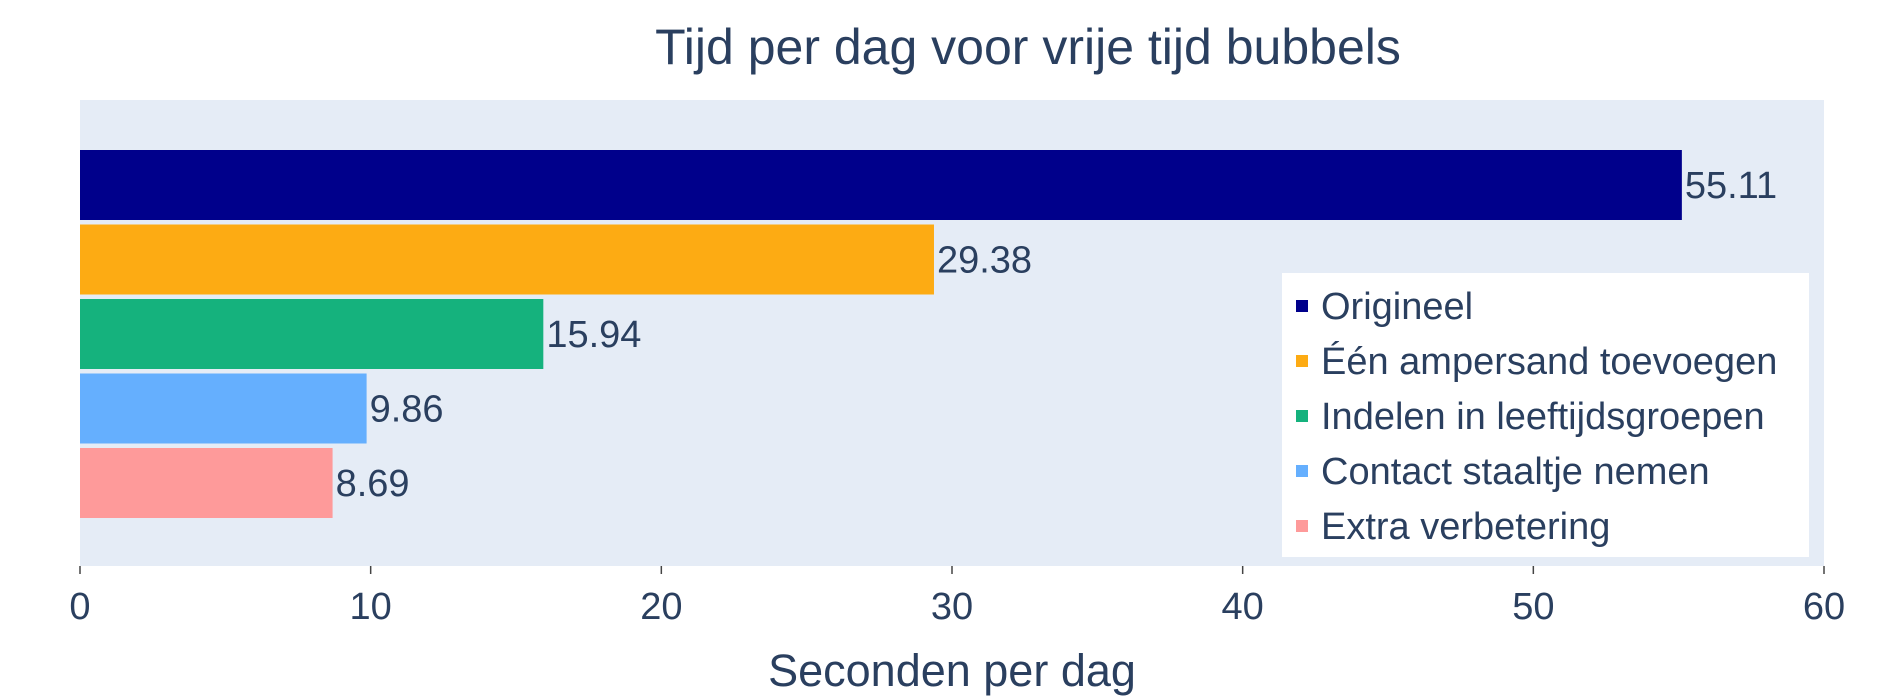  I want to click on legend-label: Één ampersand toevoegen, so click(1549, 361).